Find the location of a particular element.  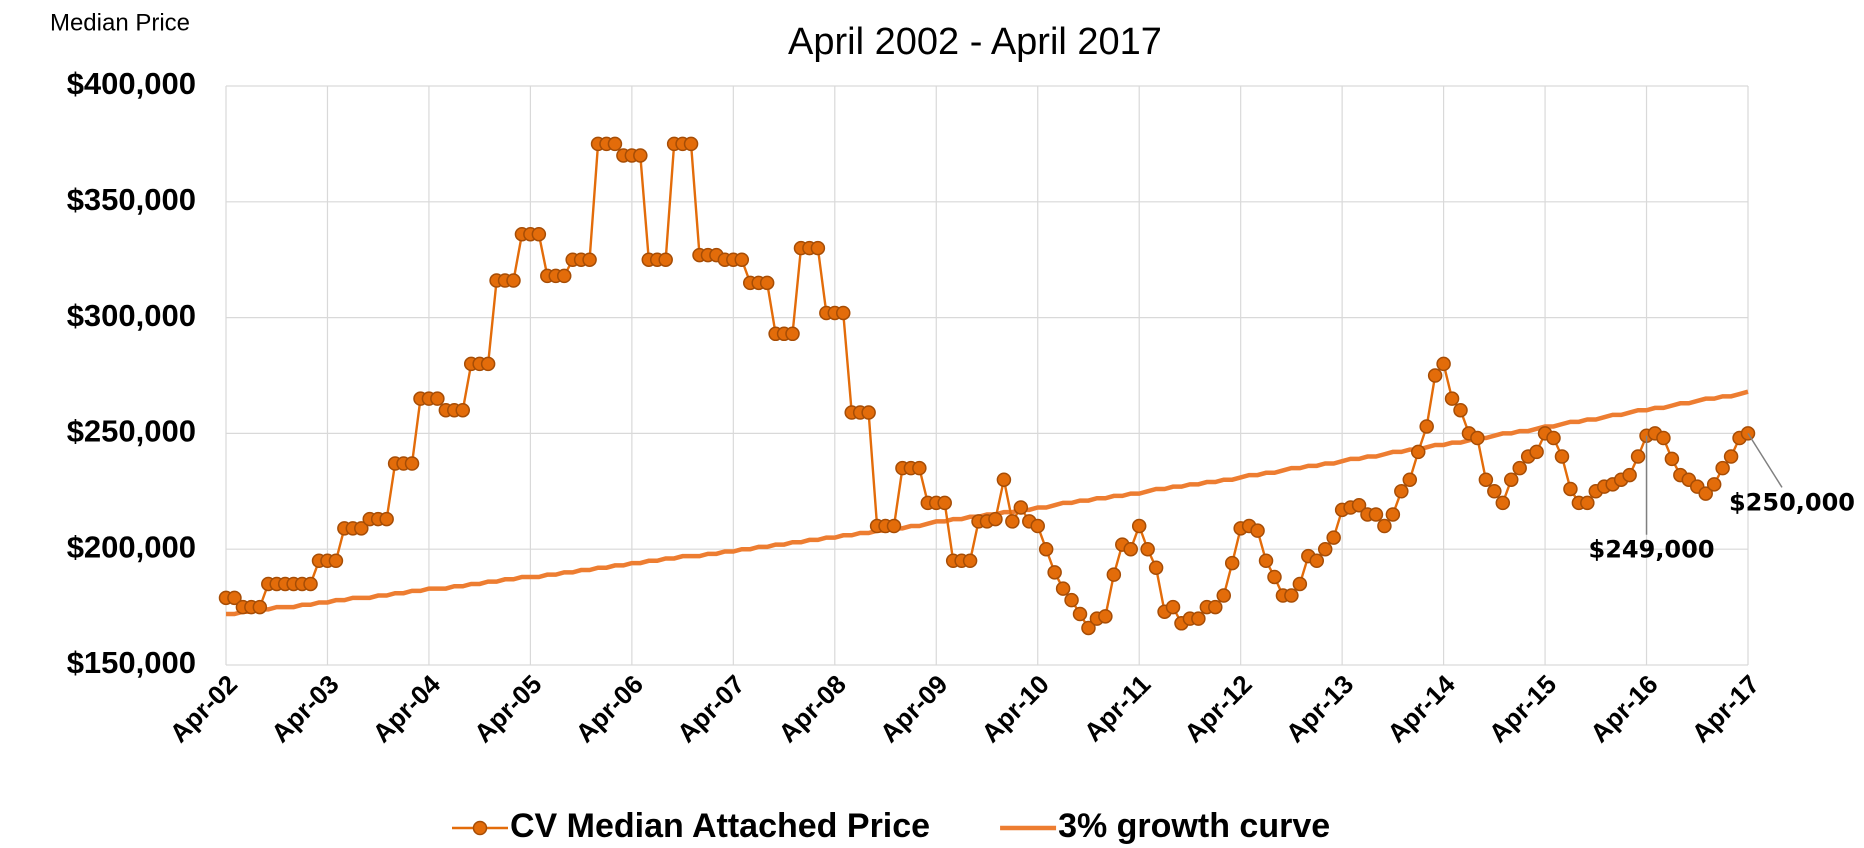

x-tick-label: Apr-10 is located at coordinates (1014, 708).